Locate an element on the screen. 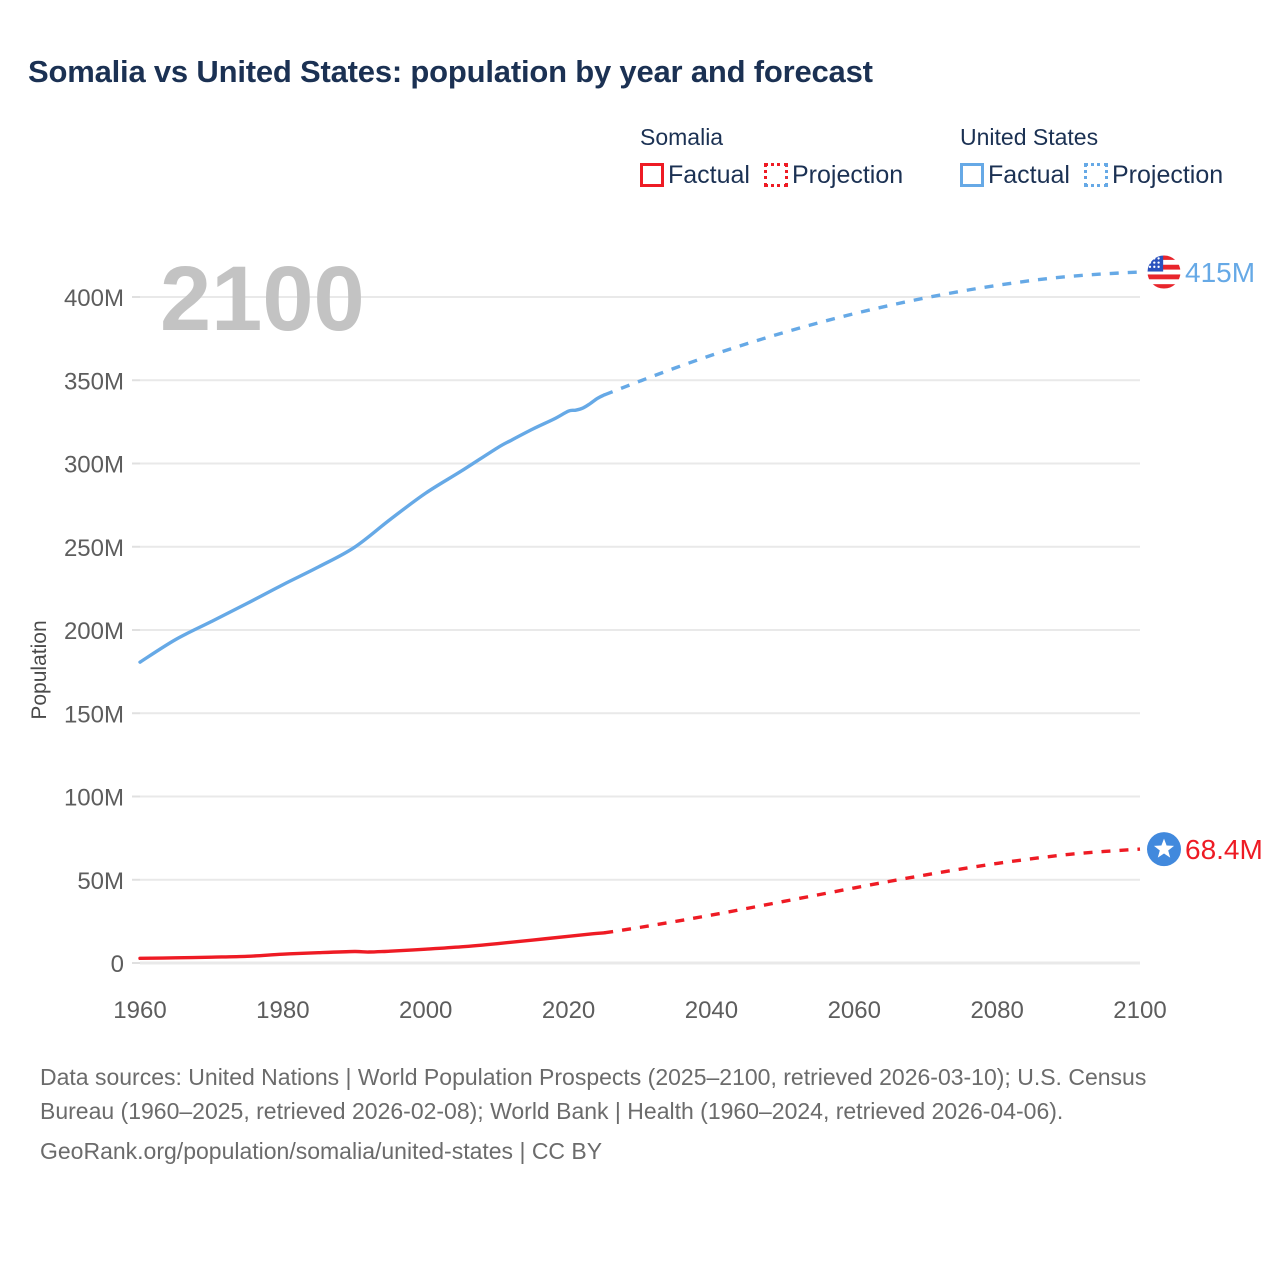  x-axis-tick-label: 2080 is located at coordinates (996, 1010).